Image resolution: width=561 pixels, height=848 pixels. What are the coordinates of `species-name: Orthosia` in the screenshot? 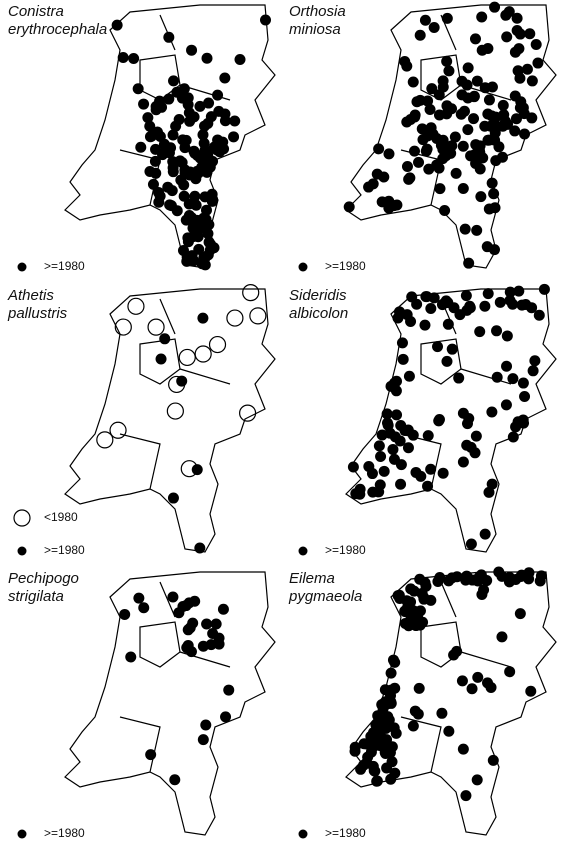 It's located at (317, 11).